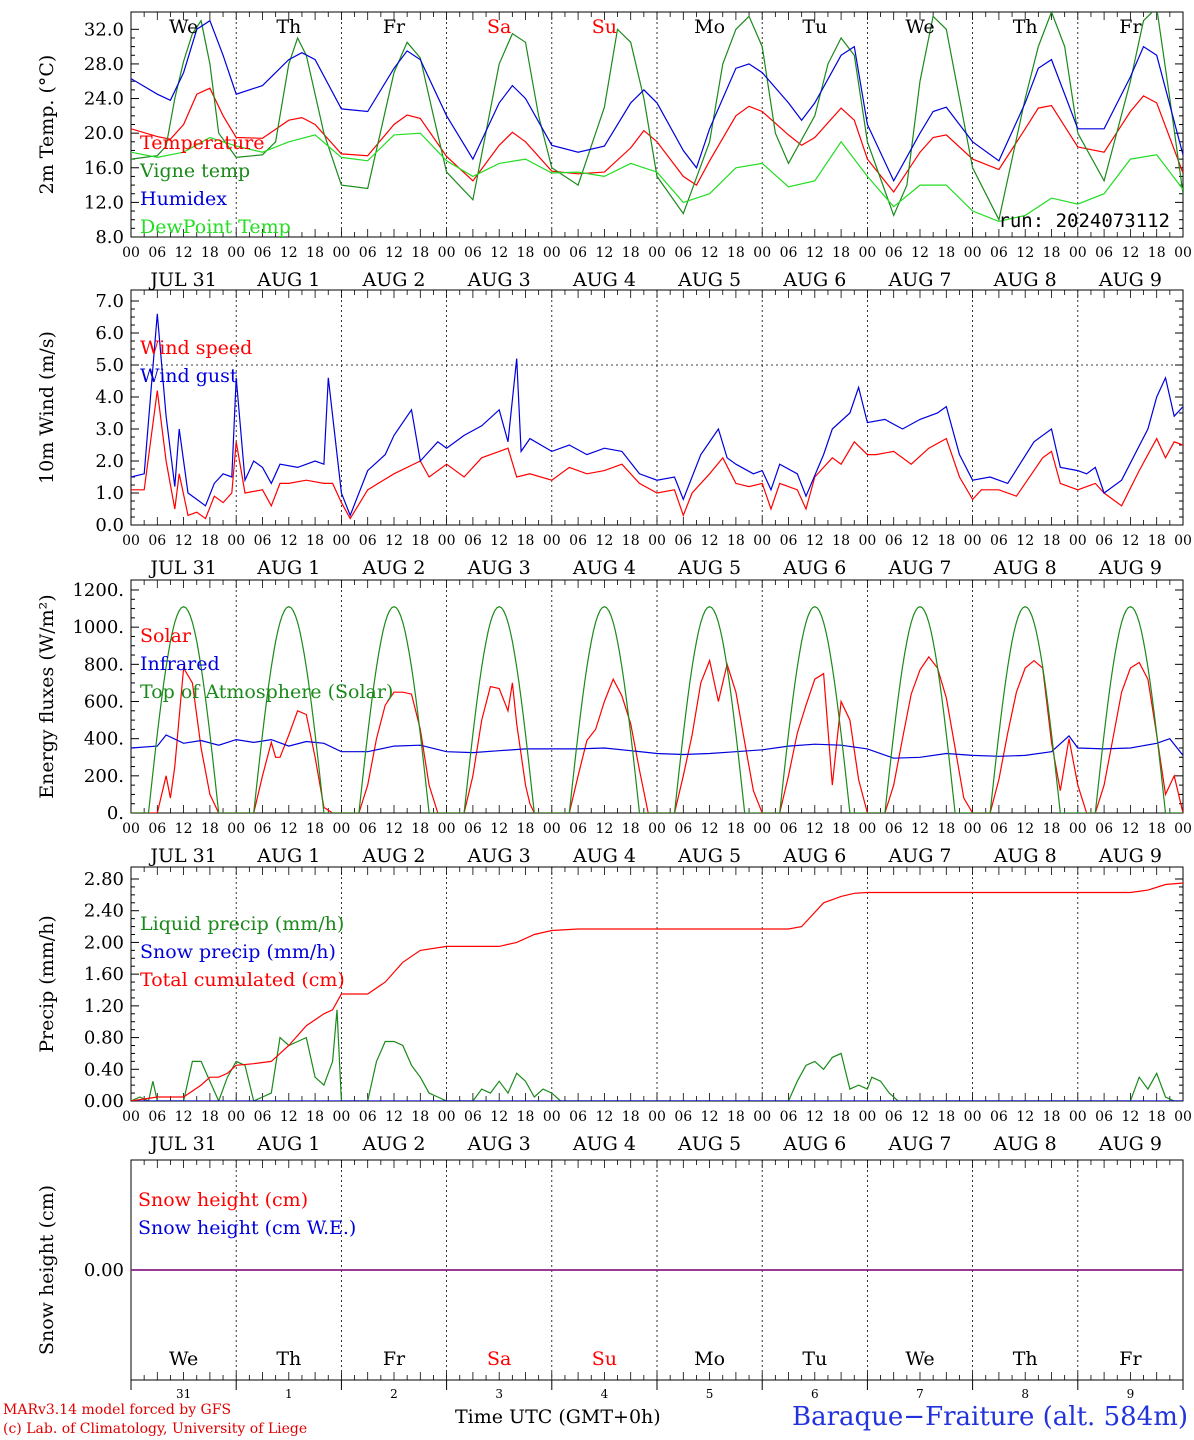 This screenshot has width=1194, height=1440. What do you see at coordinates (288, 568) in the screenshot?
I see `date-label: AUG 1` at bounding box center [288, 568].